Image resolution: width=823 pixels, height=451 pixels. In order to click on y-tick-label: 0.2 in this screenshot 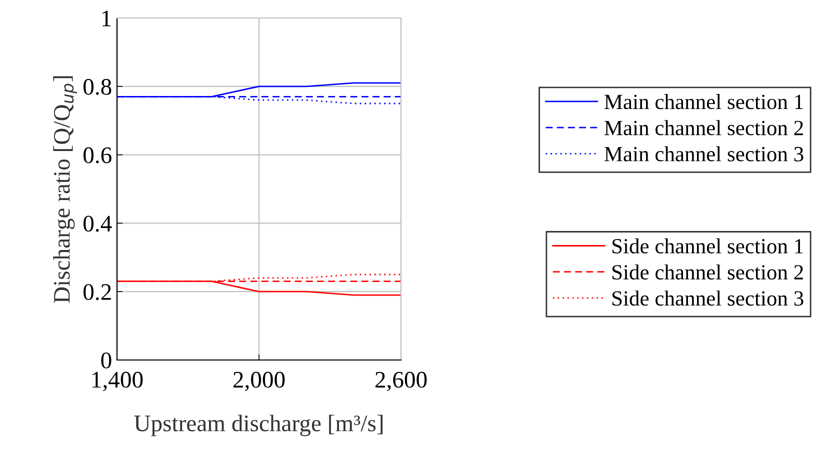, I will do `click(97, 292)`.